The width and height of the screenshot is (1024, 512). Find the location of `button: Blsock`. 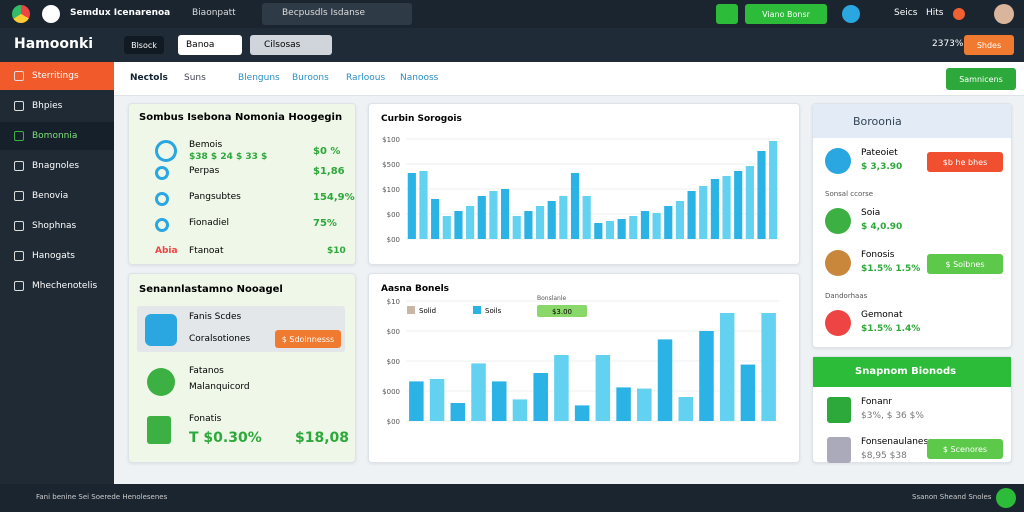

button: Blsock is located at coordinates (144, 45).